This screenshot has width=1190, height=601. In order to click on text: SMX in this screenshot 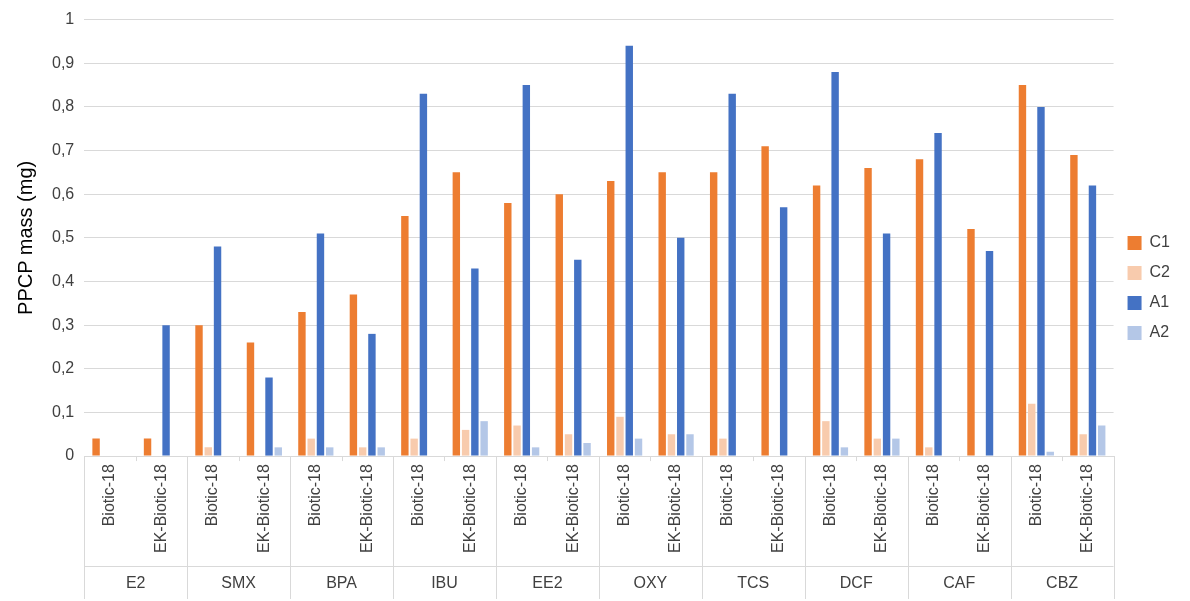, I will do `click(239, 583)`.